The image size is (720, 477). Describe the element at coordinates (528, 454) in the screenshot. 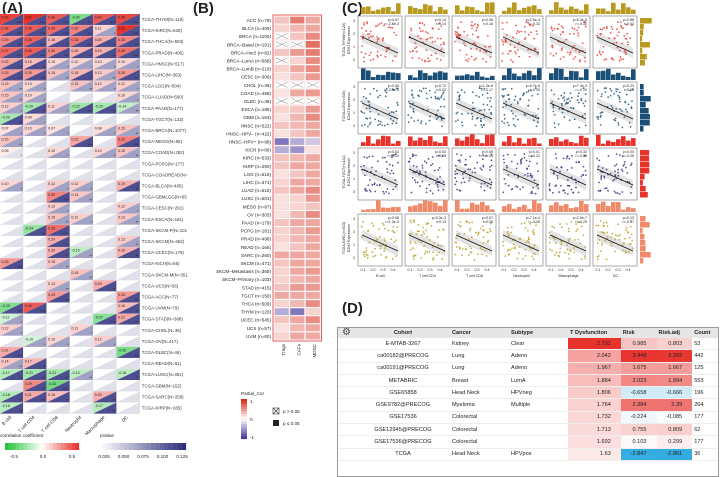

I see `table-row: TCGA Head Neck HPVpos 1.63 -2.847 -2.861 36` at that location.